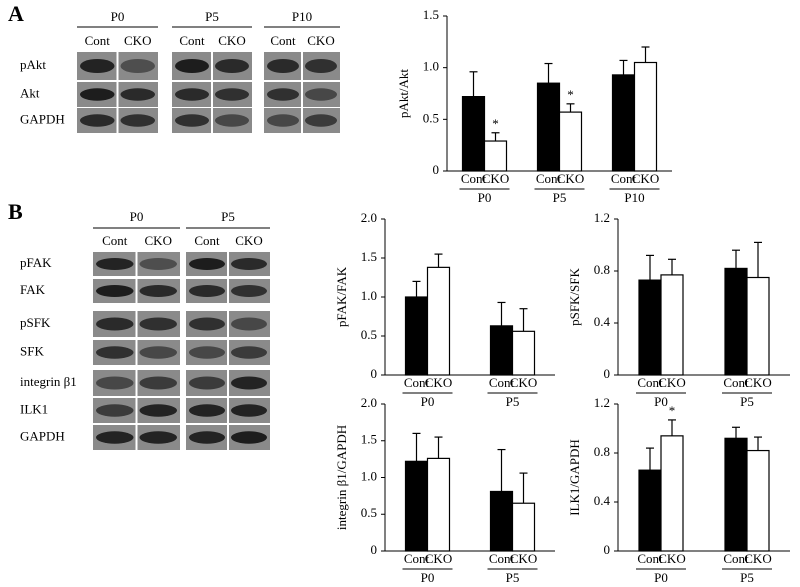  Describe the element at coordinates (341, 296) in the screenshot. I see `y-axis-label: pFAK/FAK` at that location.